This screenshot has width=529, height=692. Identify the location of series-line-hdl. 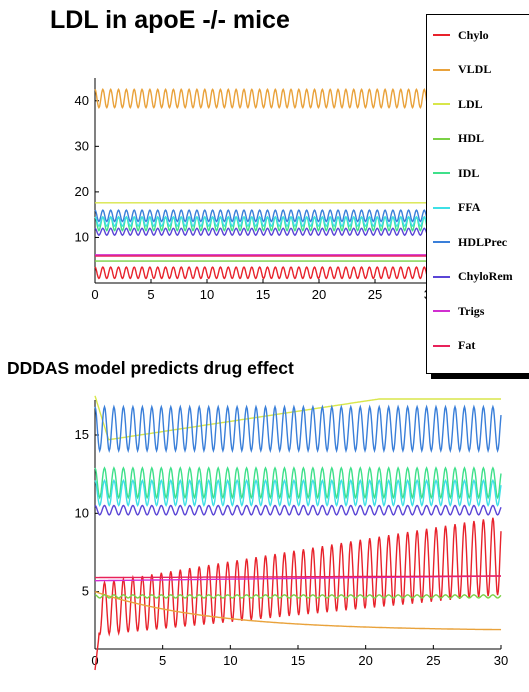
(298, 596).